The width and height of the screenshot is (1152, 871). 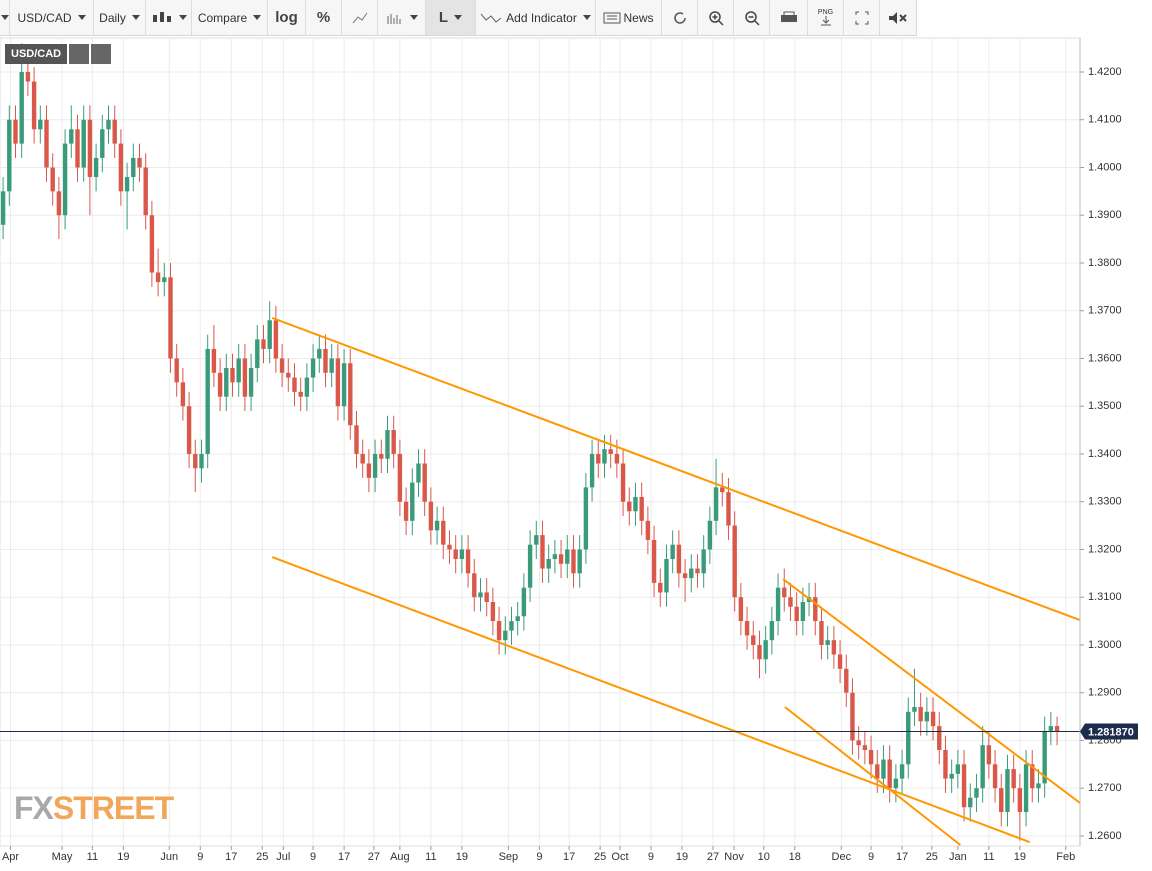 I want to click on x-tick-label: Oct, so click(x=619, y=857).